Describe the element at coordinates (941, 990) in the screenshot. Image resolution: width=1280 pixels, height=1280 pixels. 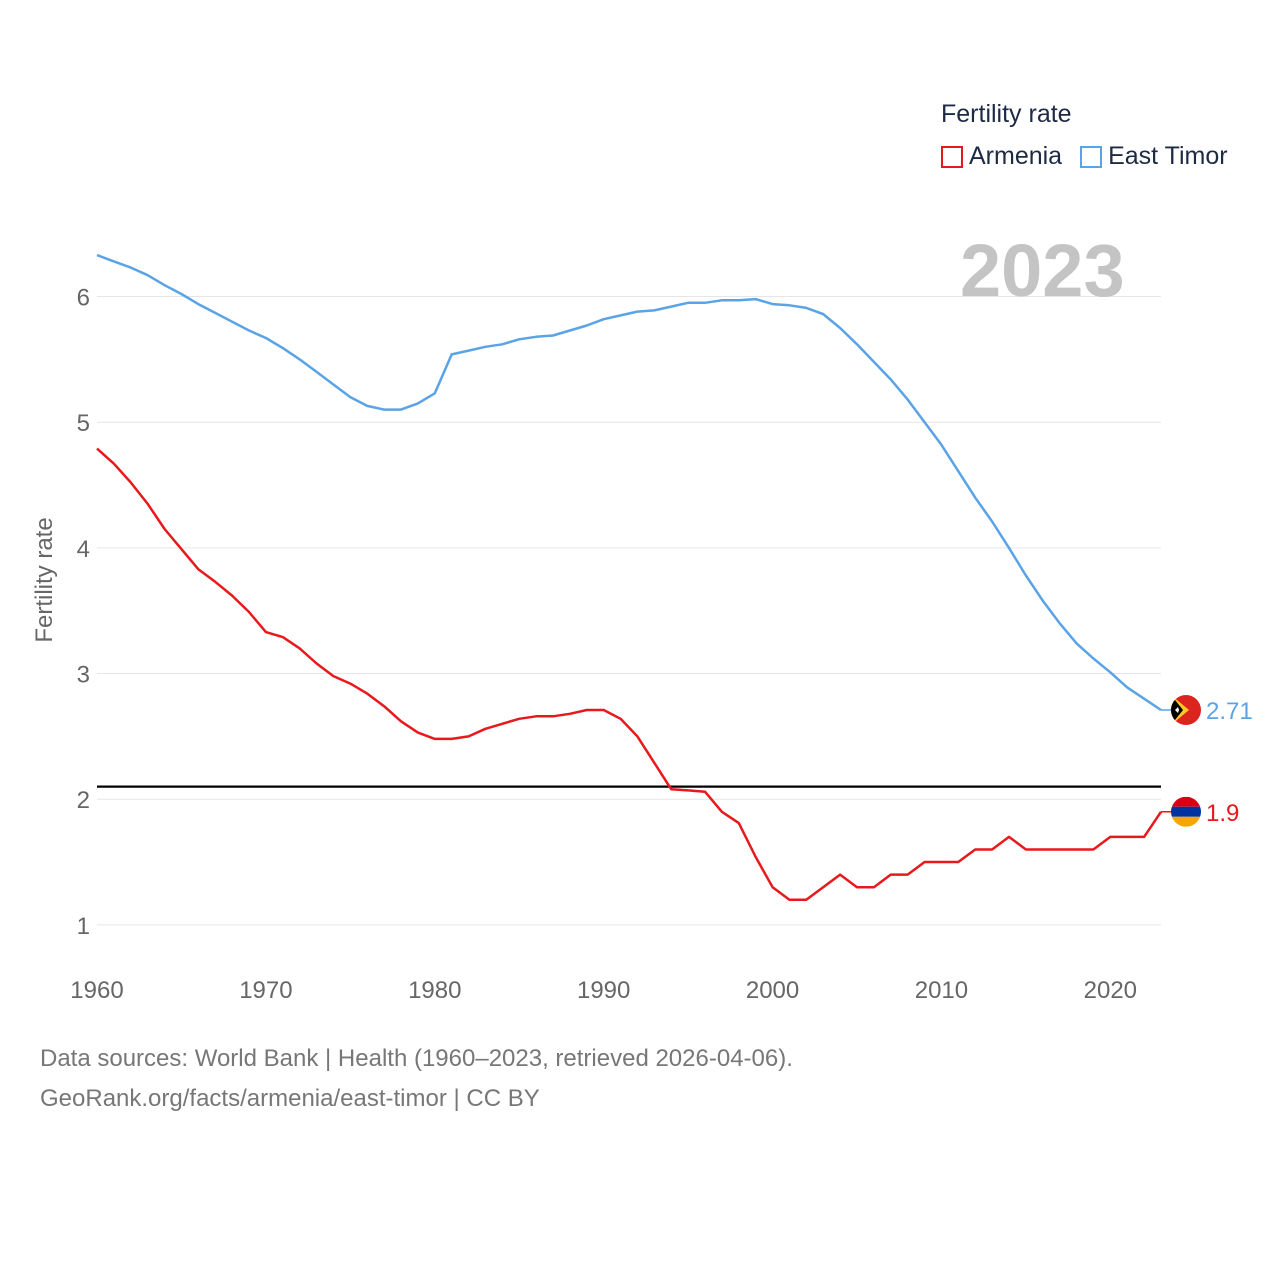
I see `x-tick-label: 2010` at that location.